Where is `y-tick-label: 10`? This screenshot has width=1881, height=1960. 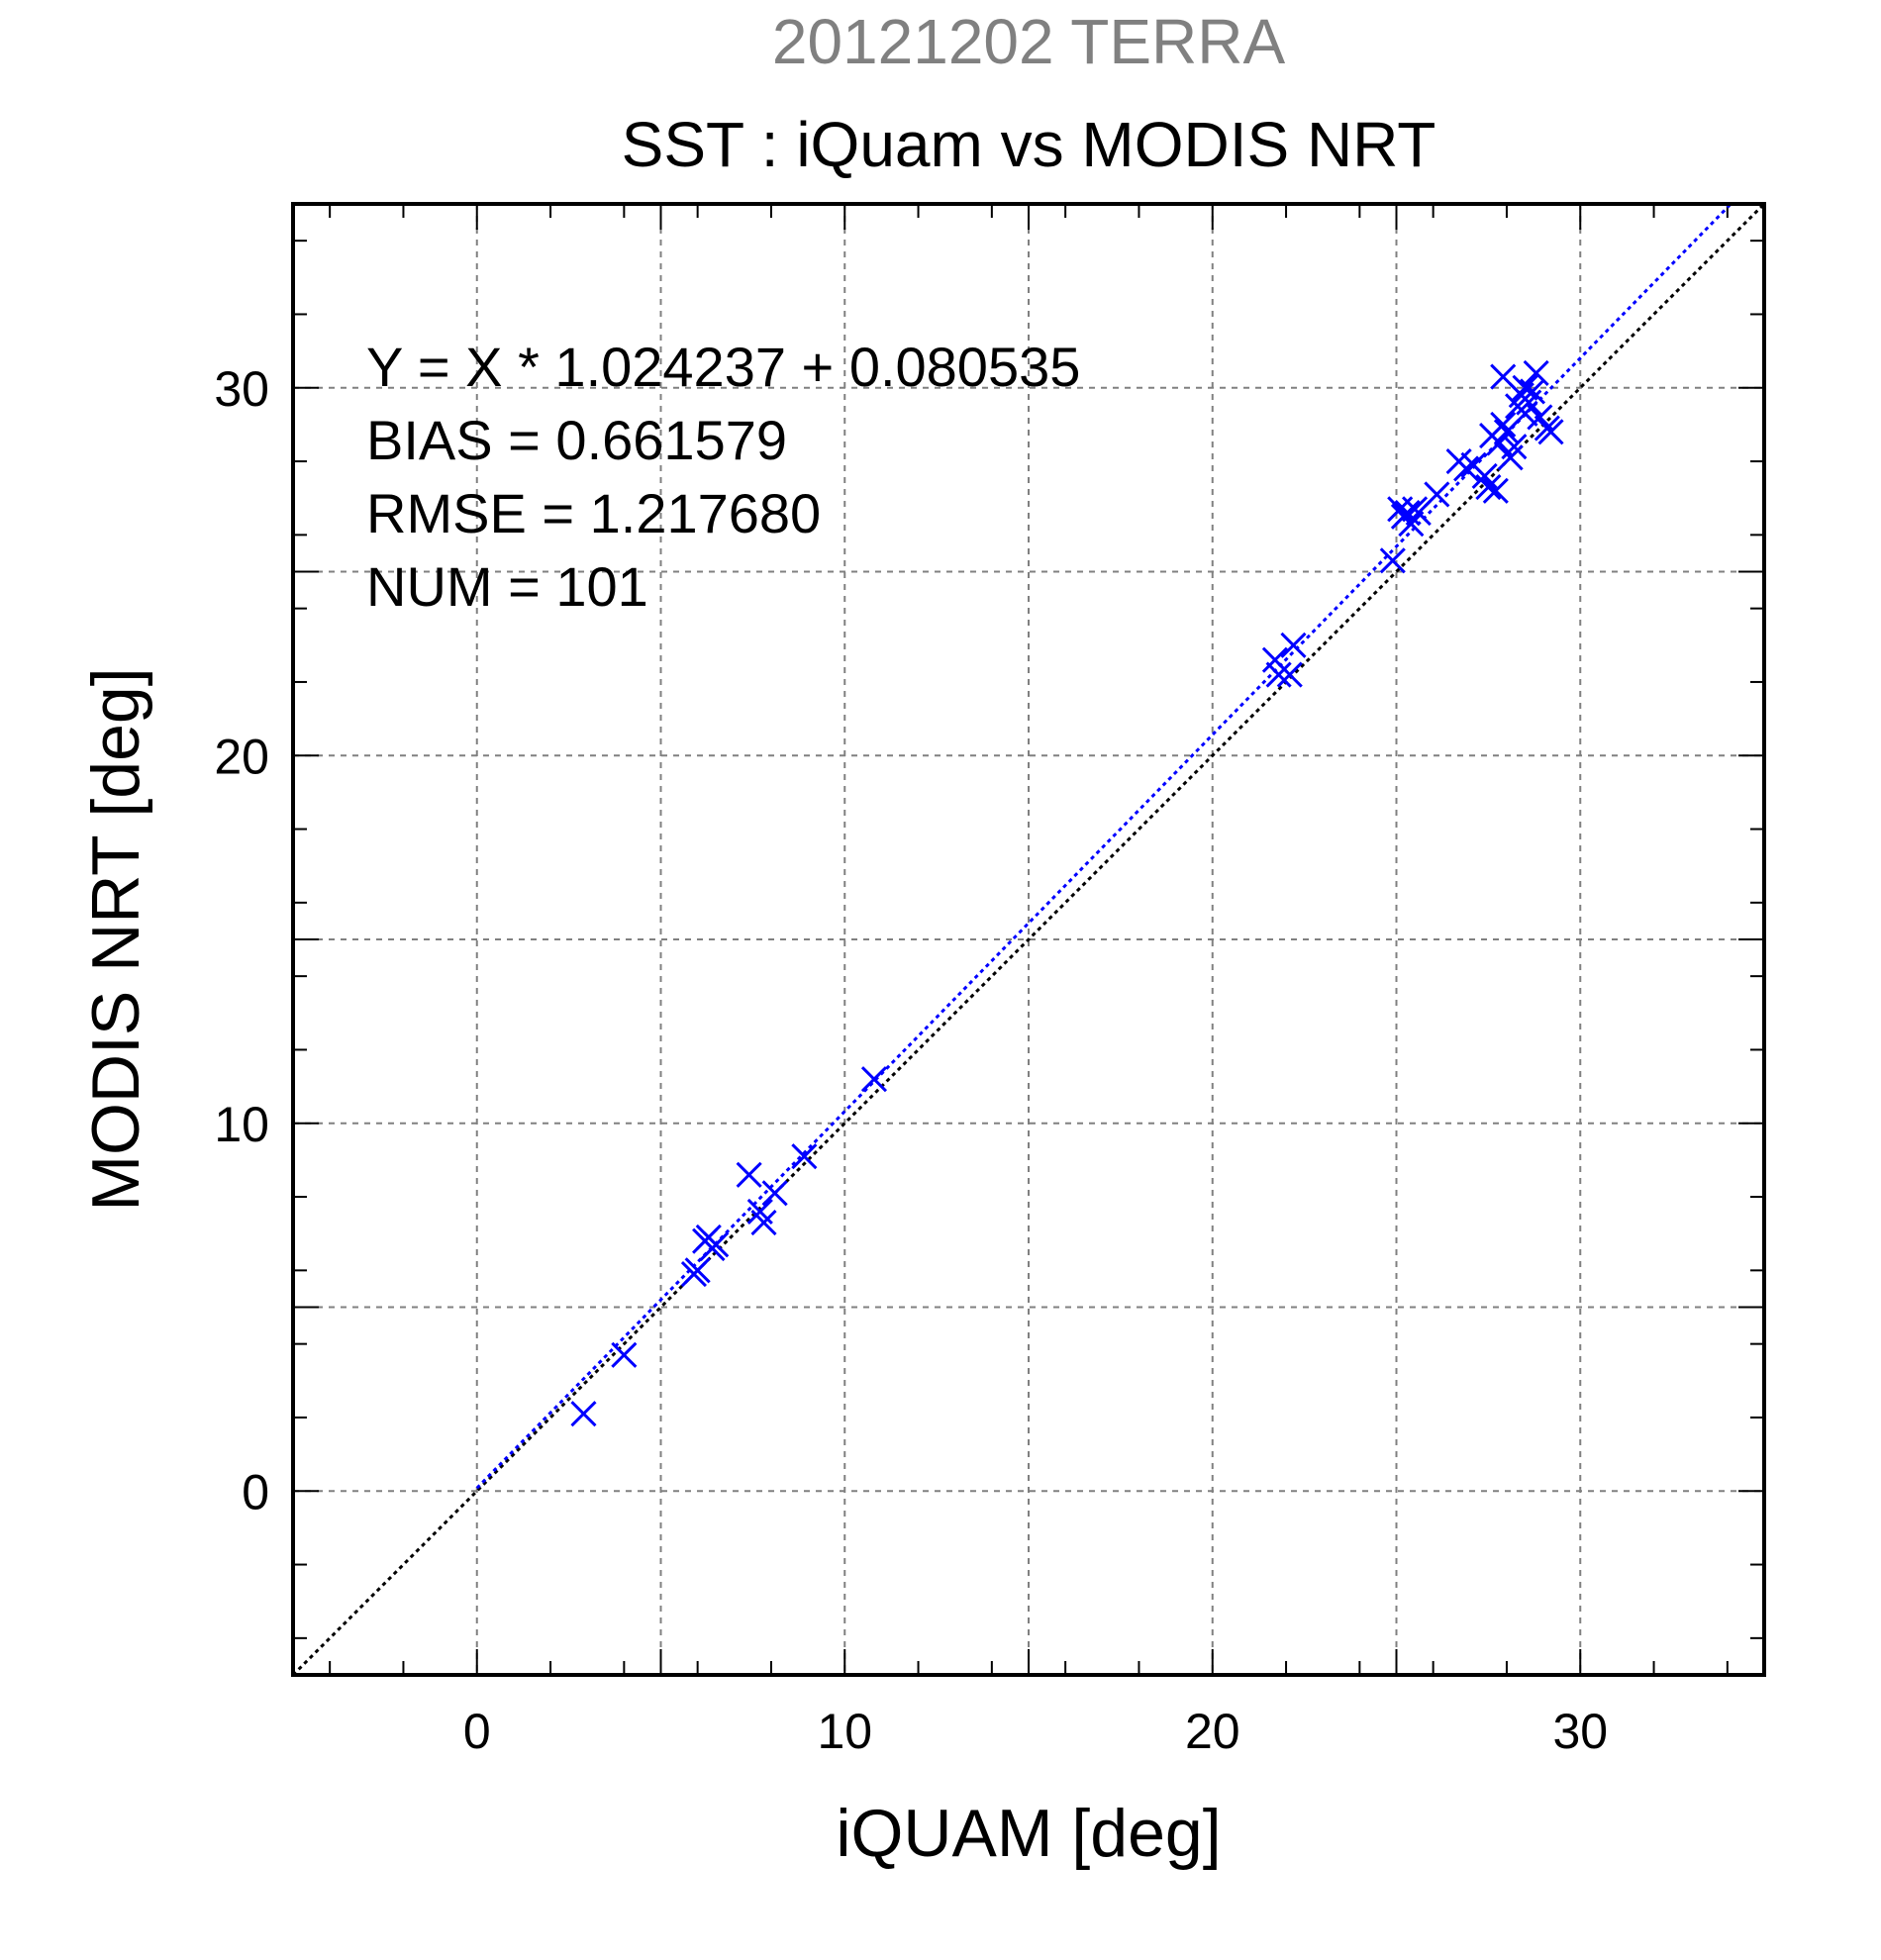 y-tick-label: 10 is located at coordinates (242, 1124).